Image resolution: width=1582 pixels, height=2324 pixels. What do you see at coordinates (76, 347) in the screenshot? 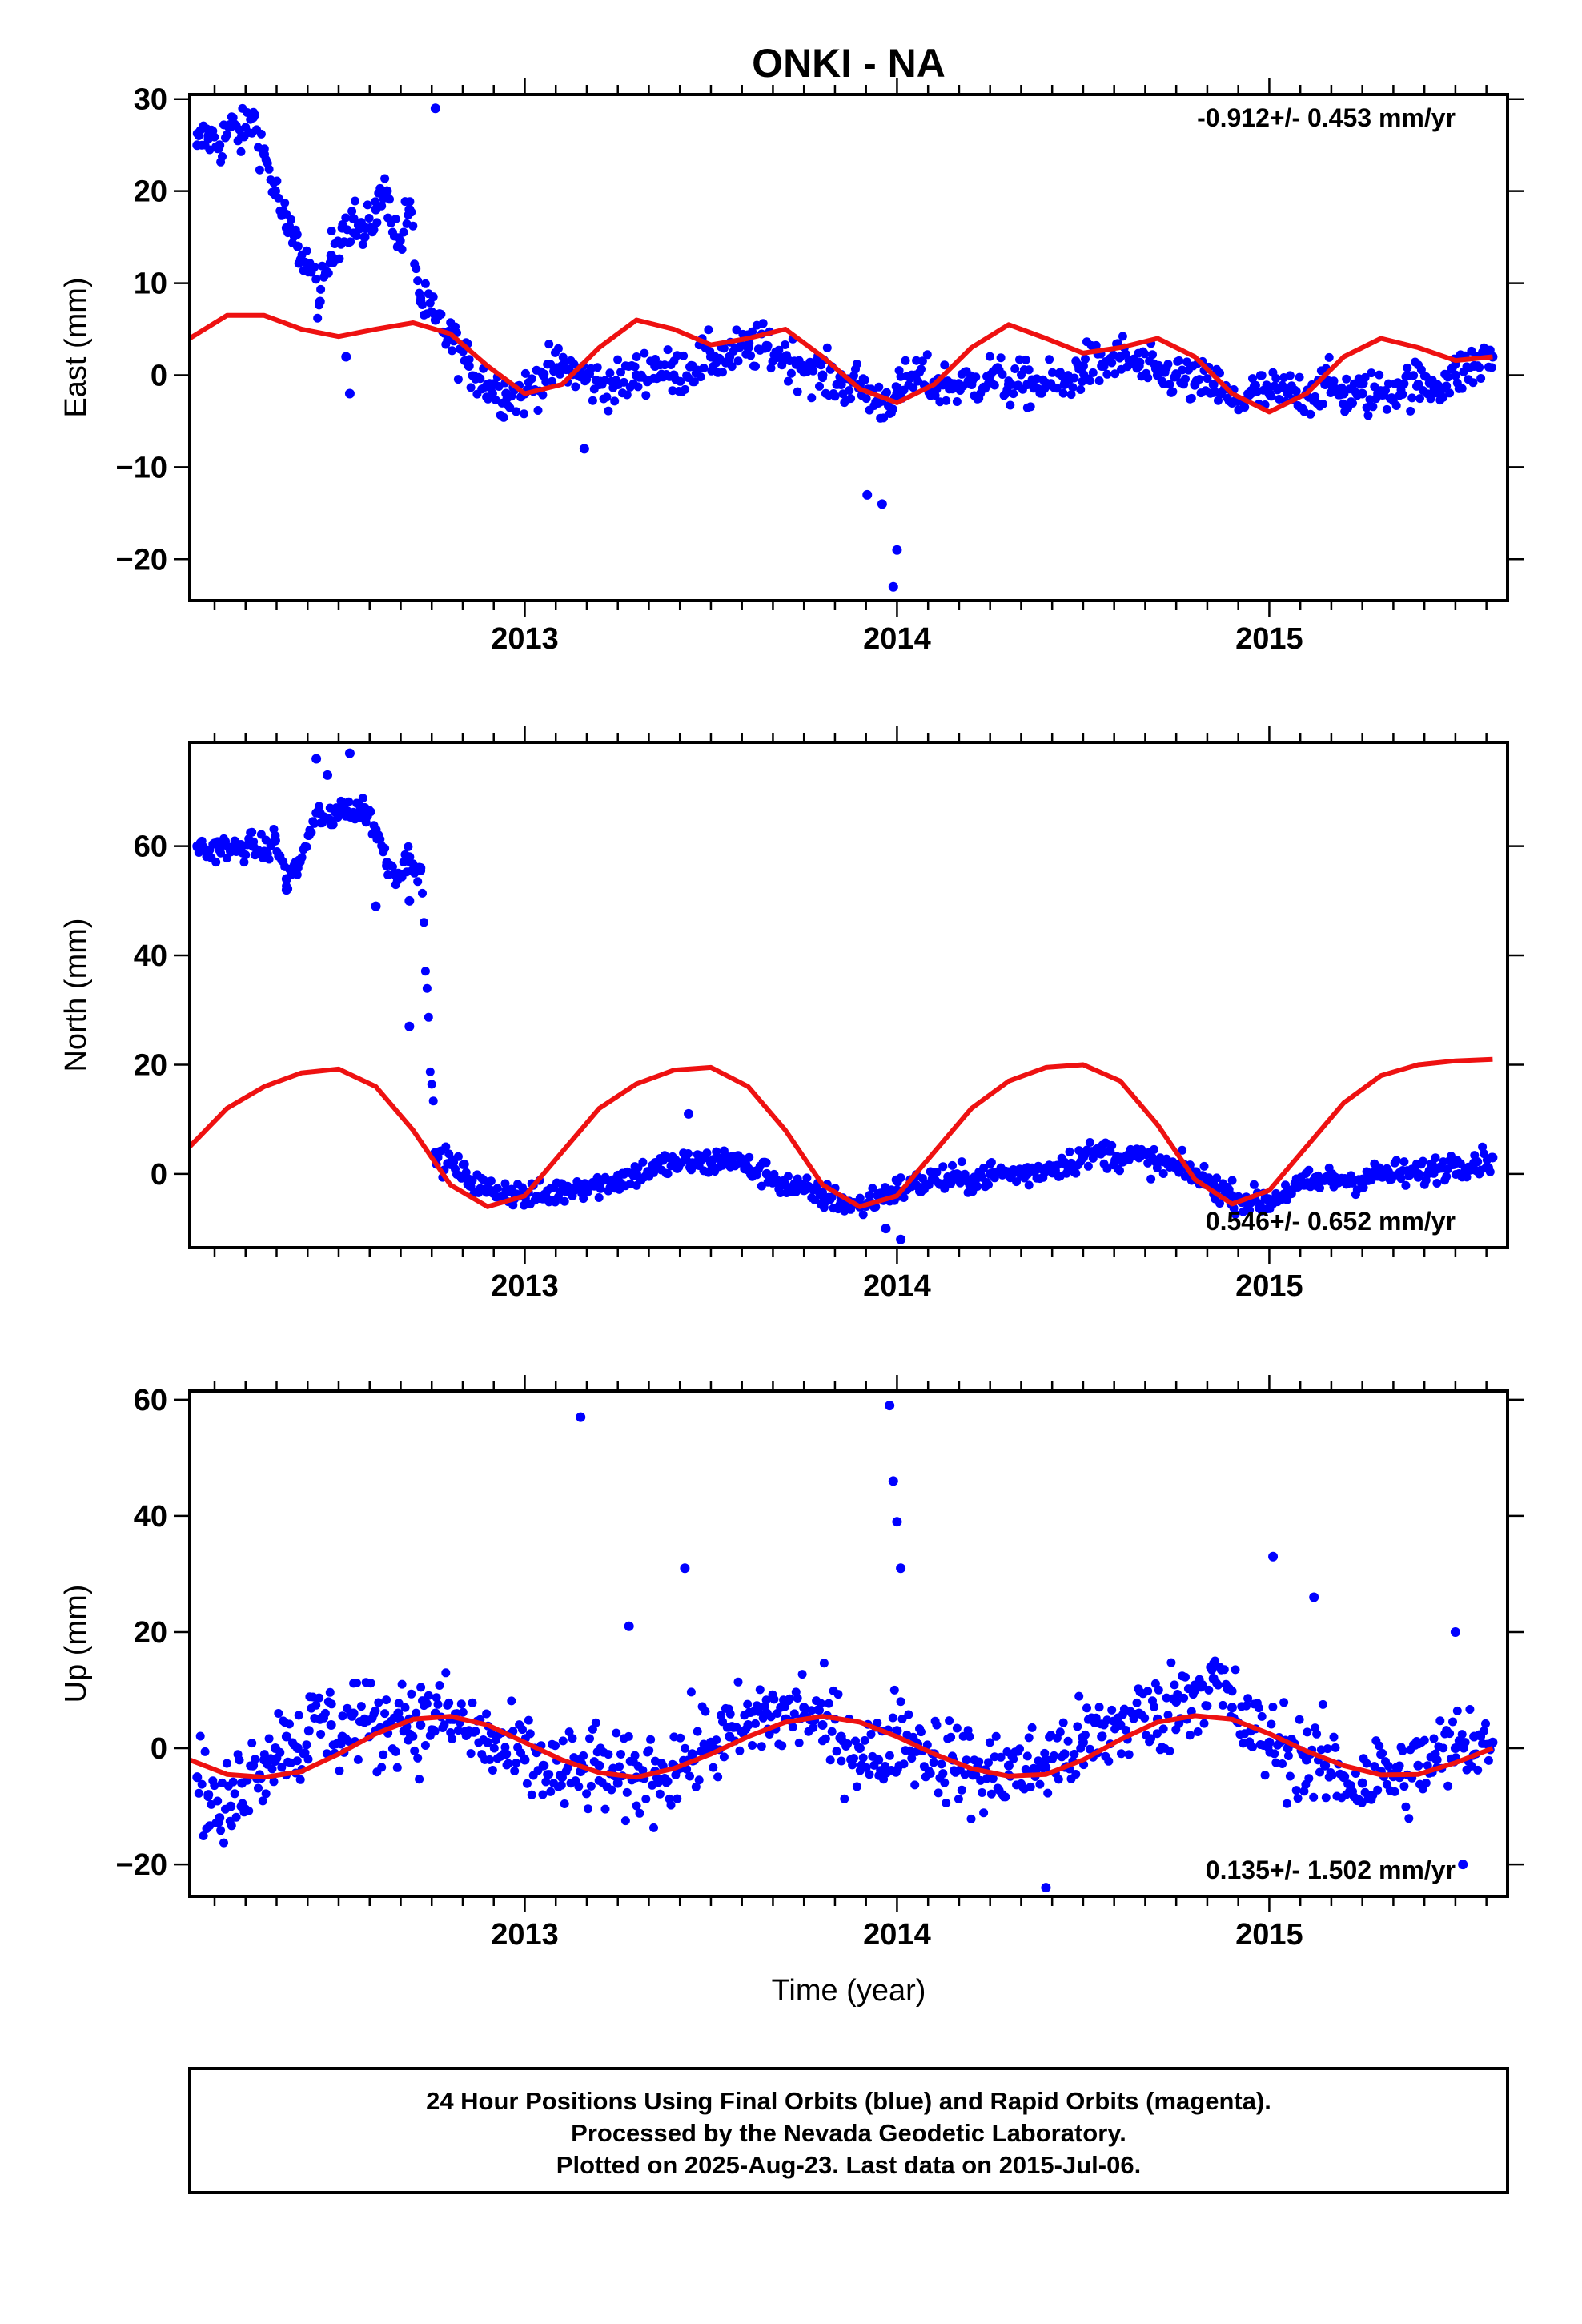
I see `east-y-axis-label: East (mm)` at bounding box center [76, 347].